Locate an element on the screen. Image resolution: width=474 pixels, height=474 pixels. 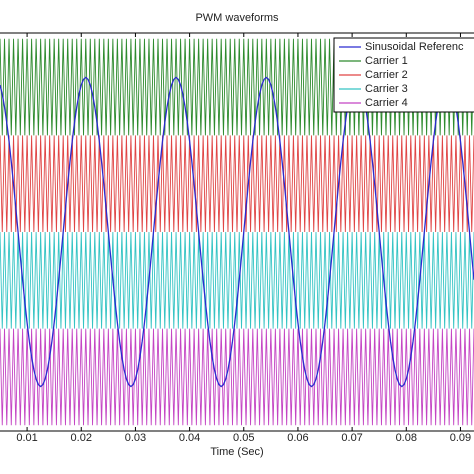
legend-label: Sinusoidal Referenc is located at coordinates (414, 47).